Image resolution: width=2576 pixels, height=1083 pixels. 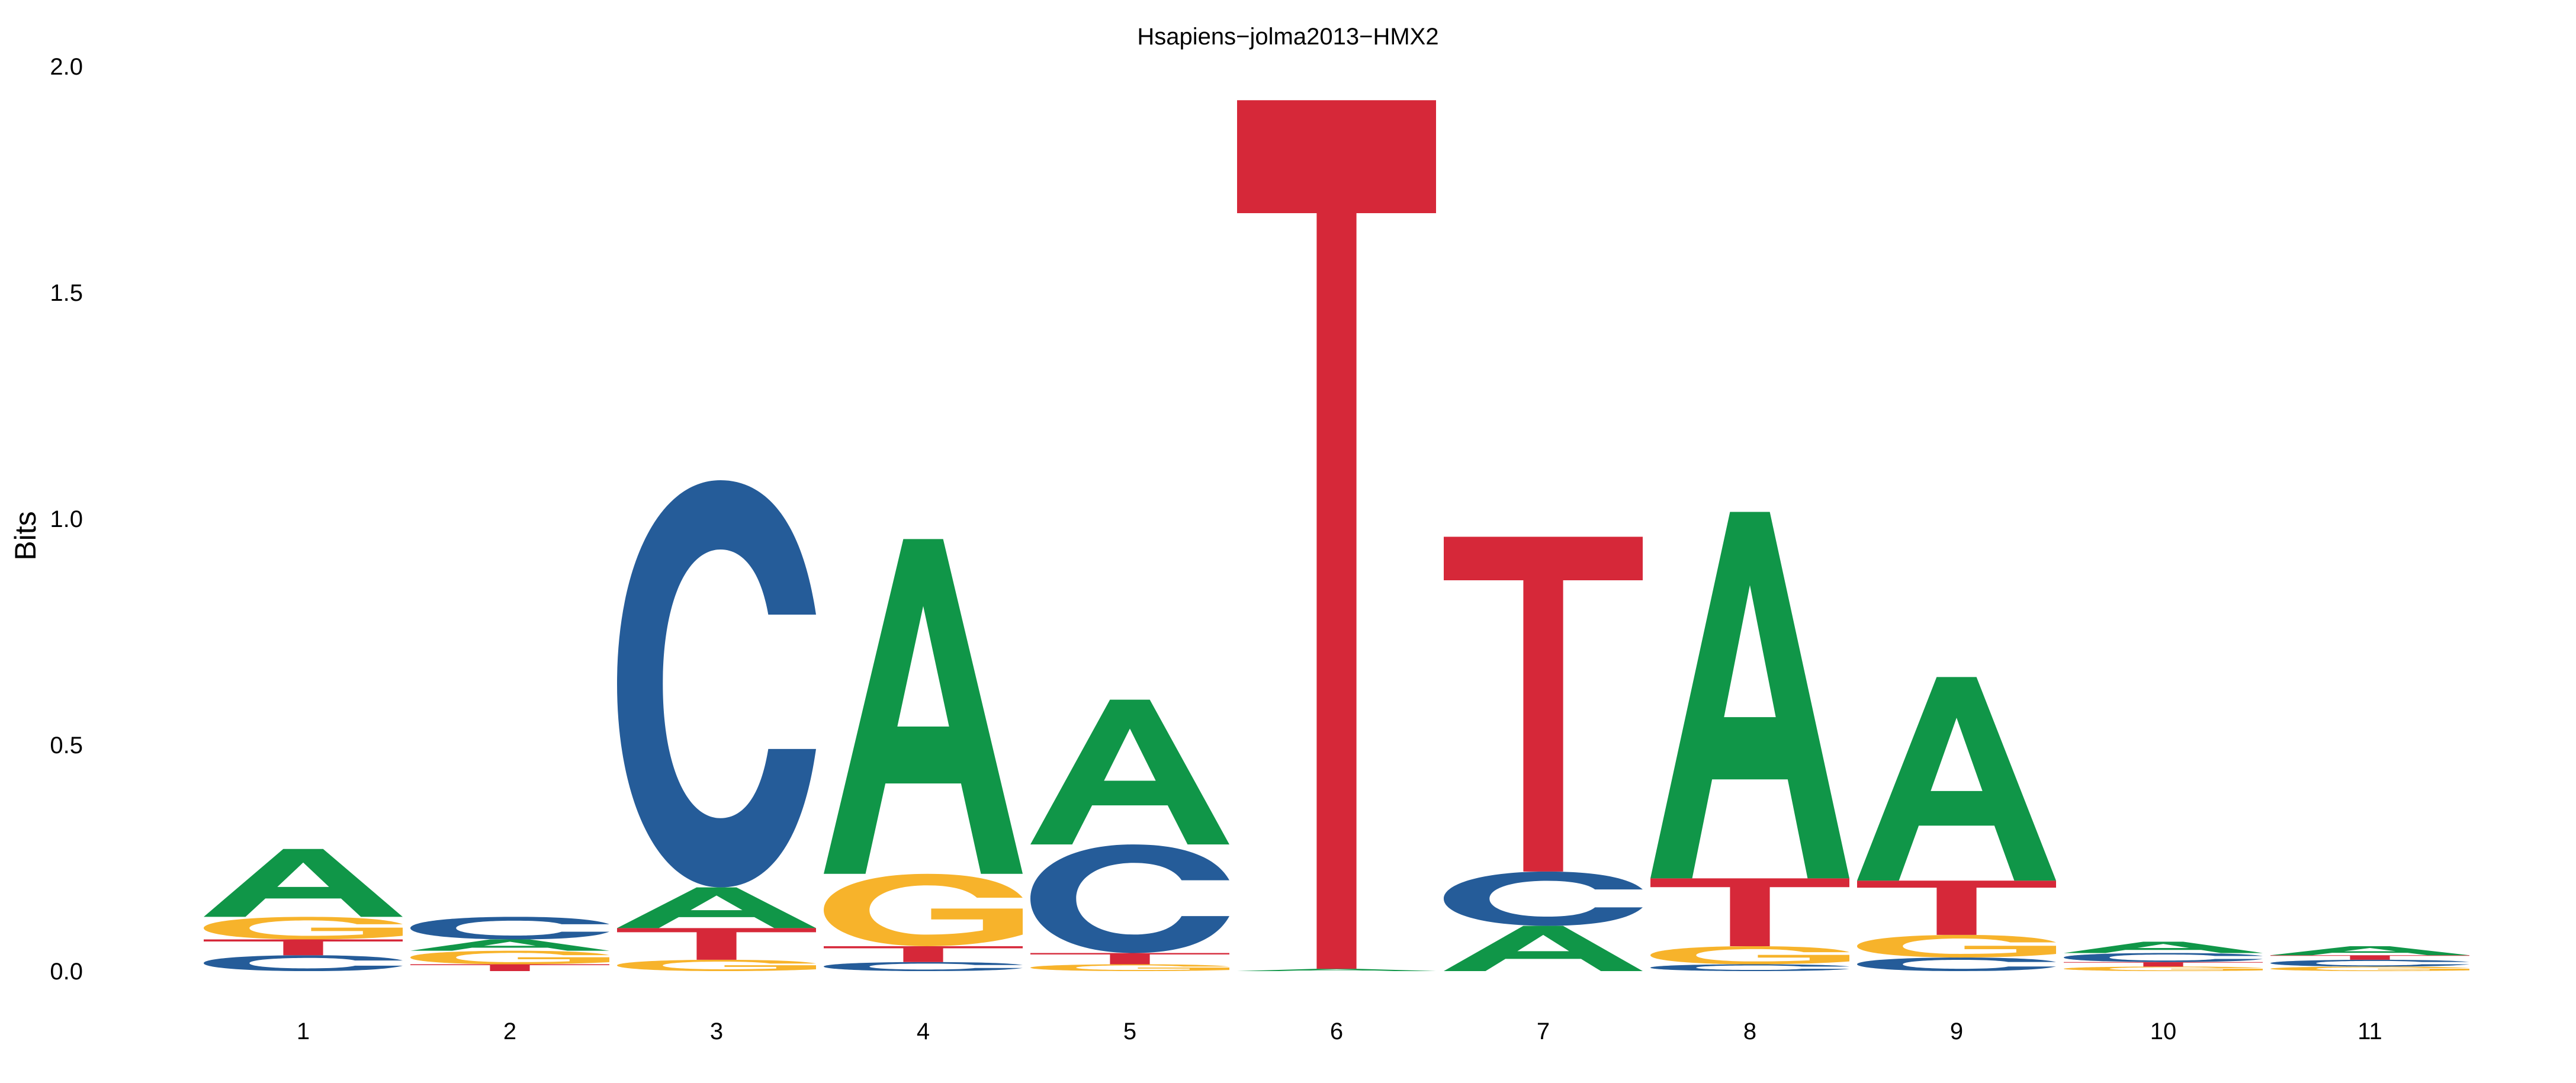 I want to click on y-tick-label: 1.5, so click(x=66, y=293).